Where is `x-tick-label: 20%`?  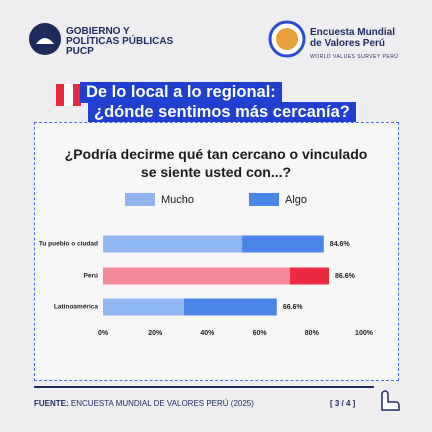 x-tick-label: 20% is located at coordinates (155, 333).